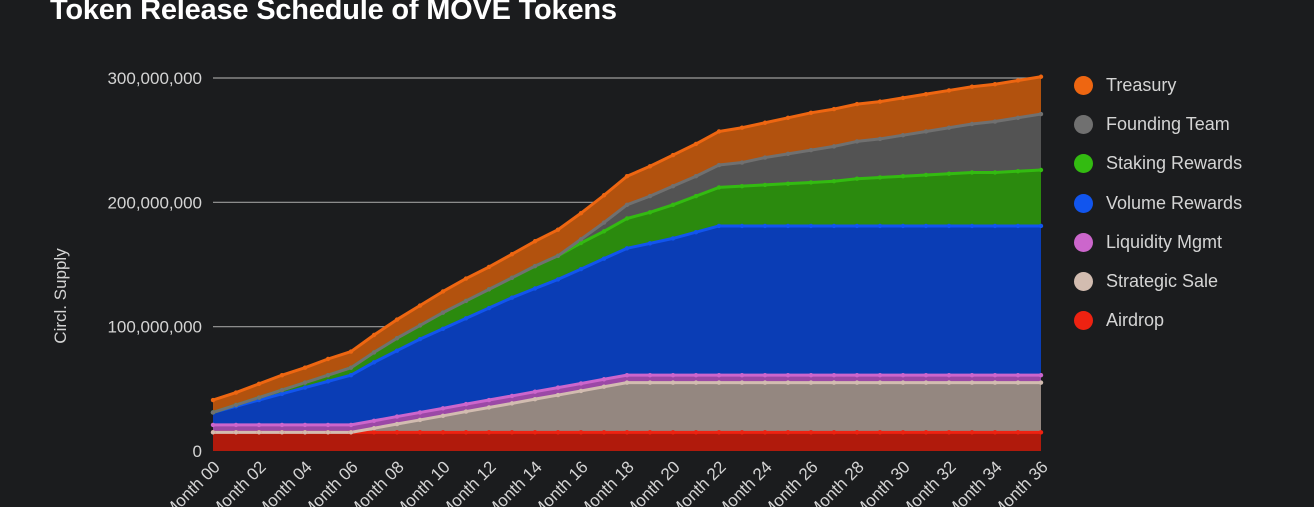  I want to click on legend-item-strategic-sale: Strategic Sale, so click(1158, 281).